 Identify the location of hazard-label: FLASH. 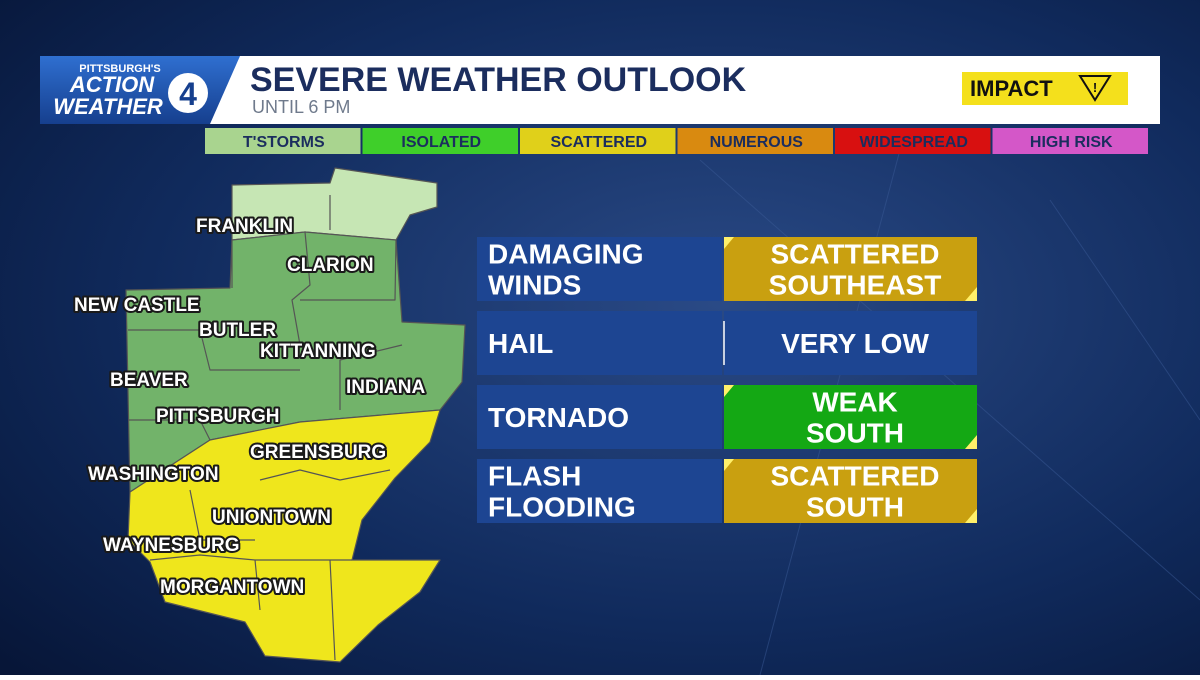
(534, 476).